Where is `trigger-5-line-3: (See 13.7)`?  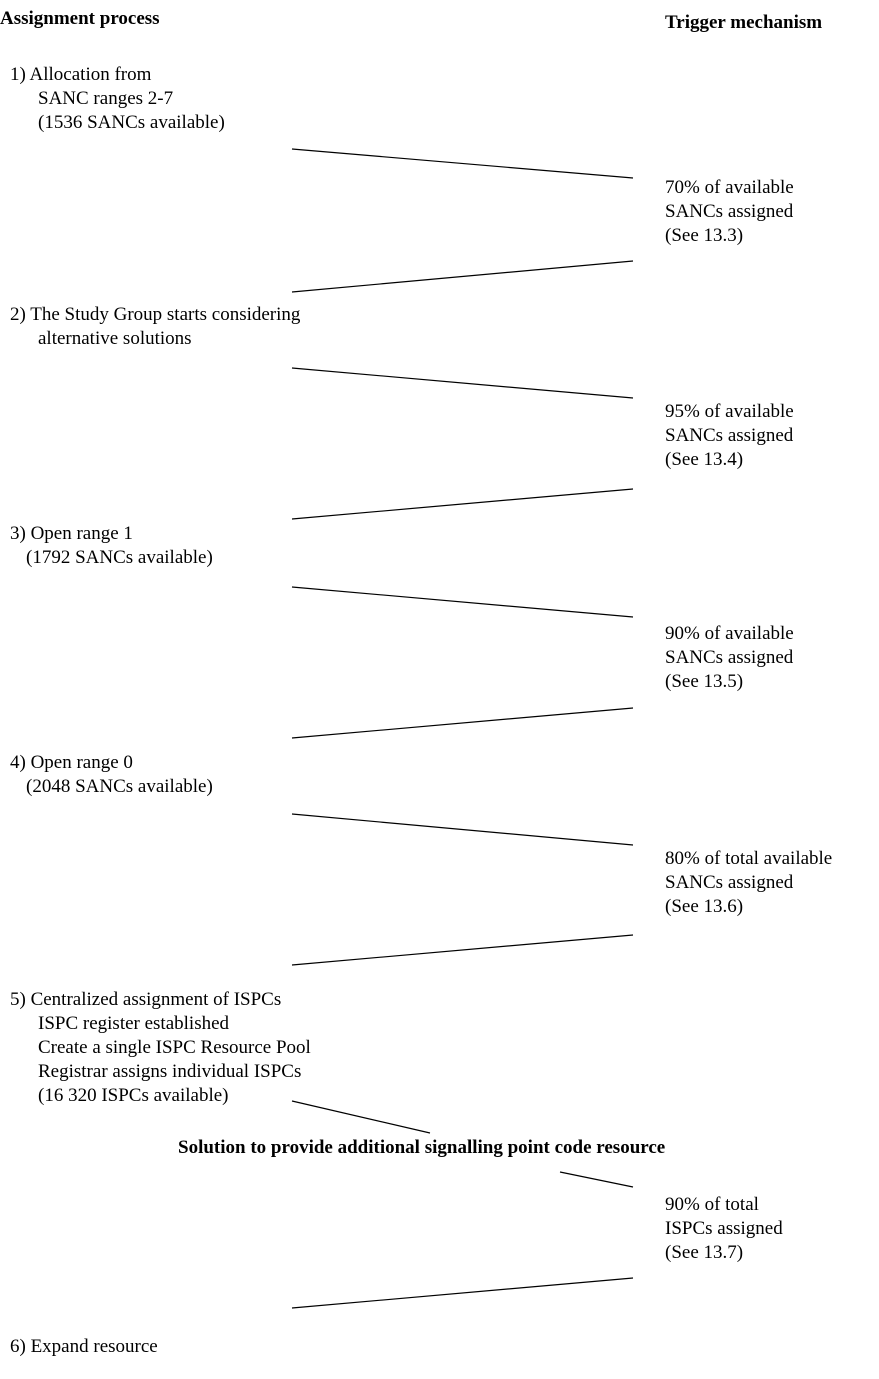 trigger-5-line-3: (See 13.7) is located at coordinates (704, 1252).